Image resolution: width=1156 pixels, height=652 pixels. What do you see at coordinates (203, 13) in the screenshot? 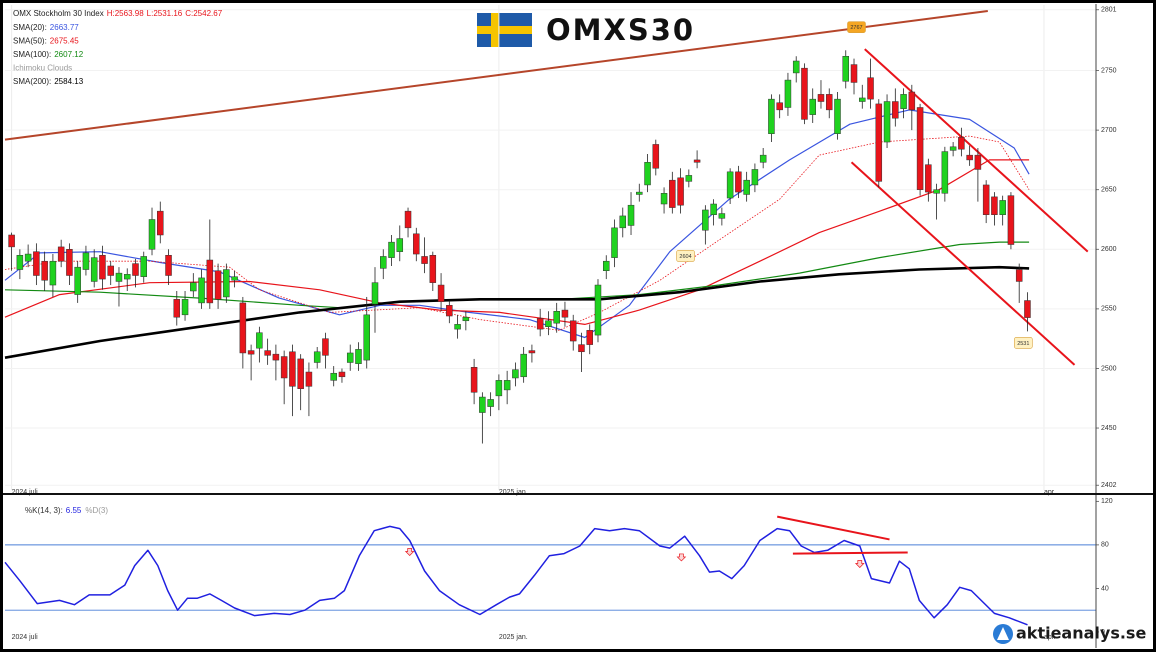
I see `ohlc-label: C:2542.67` at bounding box center [203, 13].